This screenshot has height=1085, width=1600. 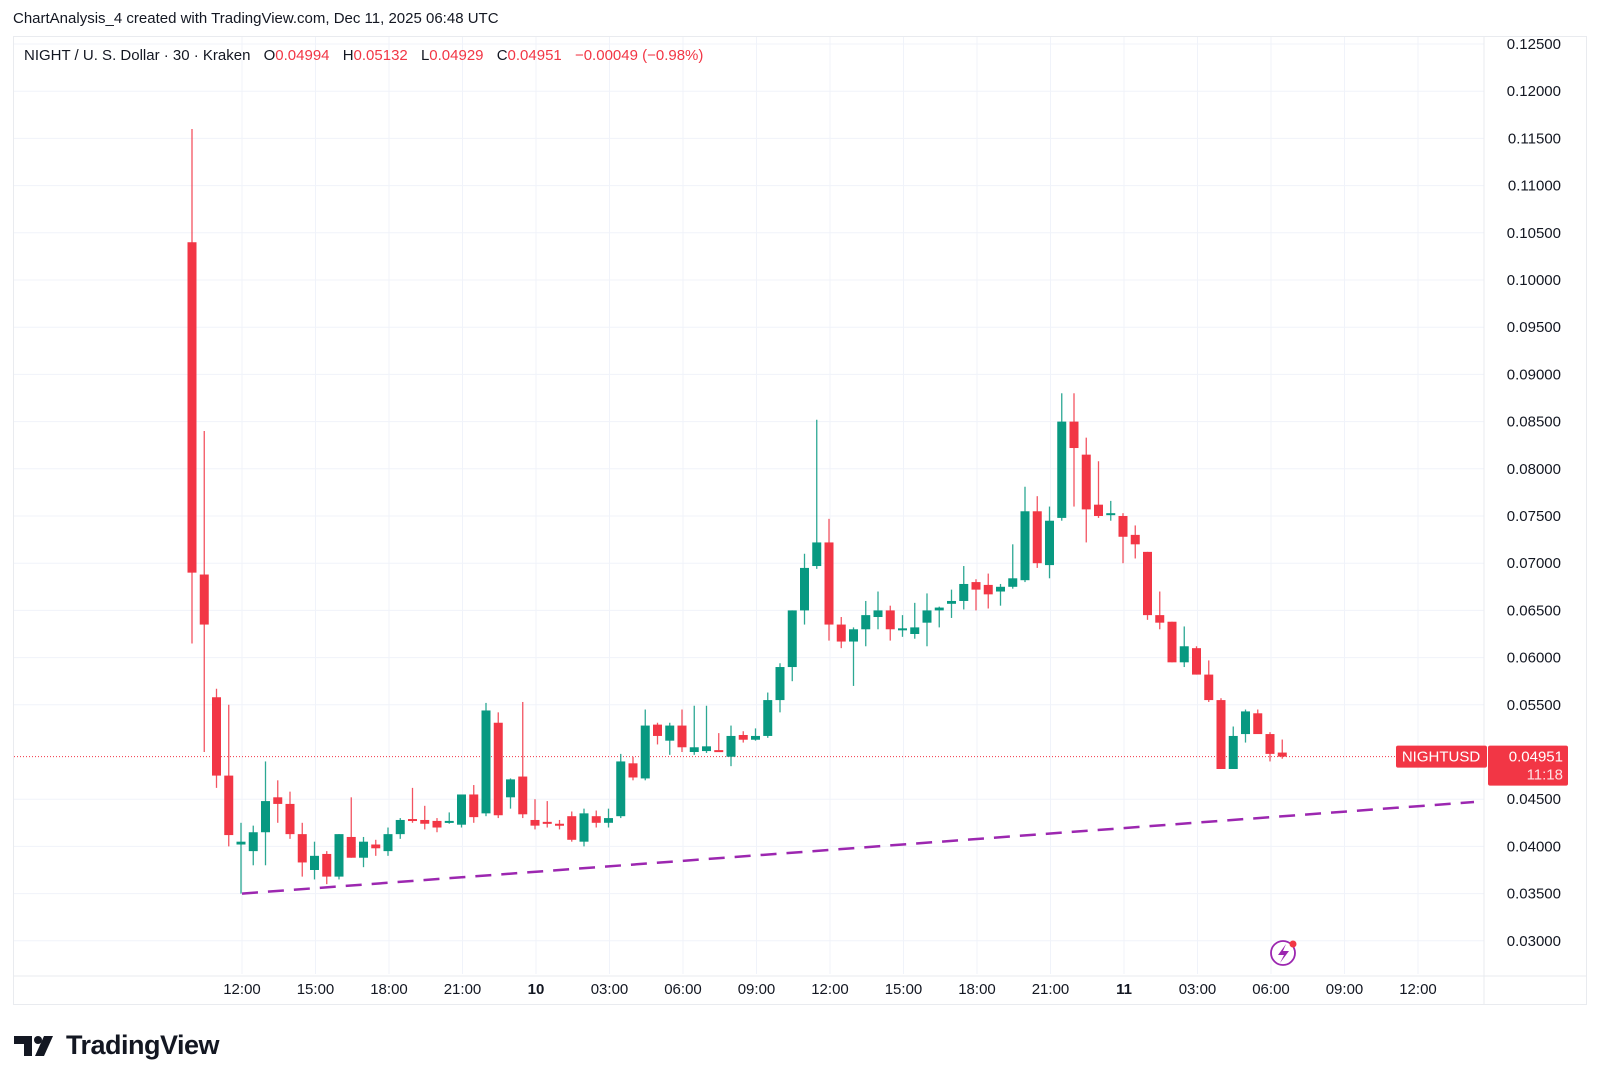 What do you see at coordinates (302, 55) in the screenshot?
I see `open-value: 0.04994` at bounding box center [302, 55].